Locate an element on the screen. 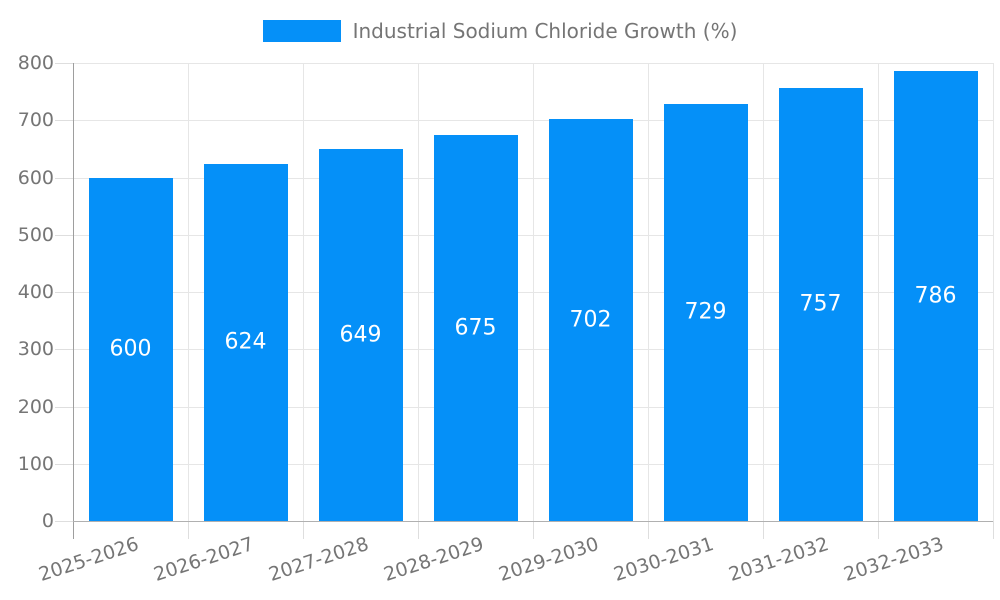 Image resolution: width=1000 pixels, height=600 pixels. y-axis-line is located at coordinates (73, 301).